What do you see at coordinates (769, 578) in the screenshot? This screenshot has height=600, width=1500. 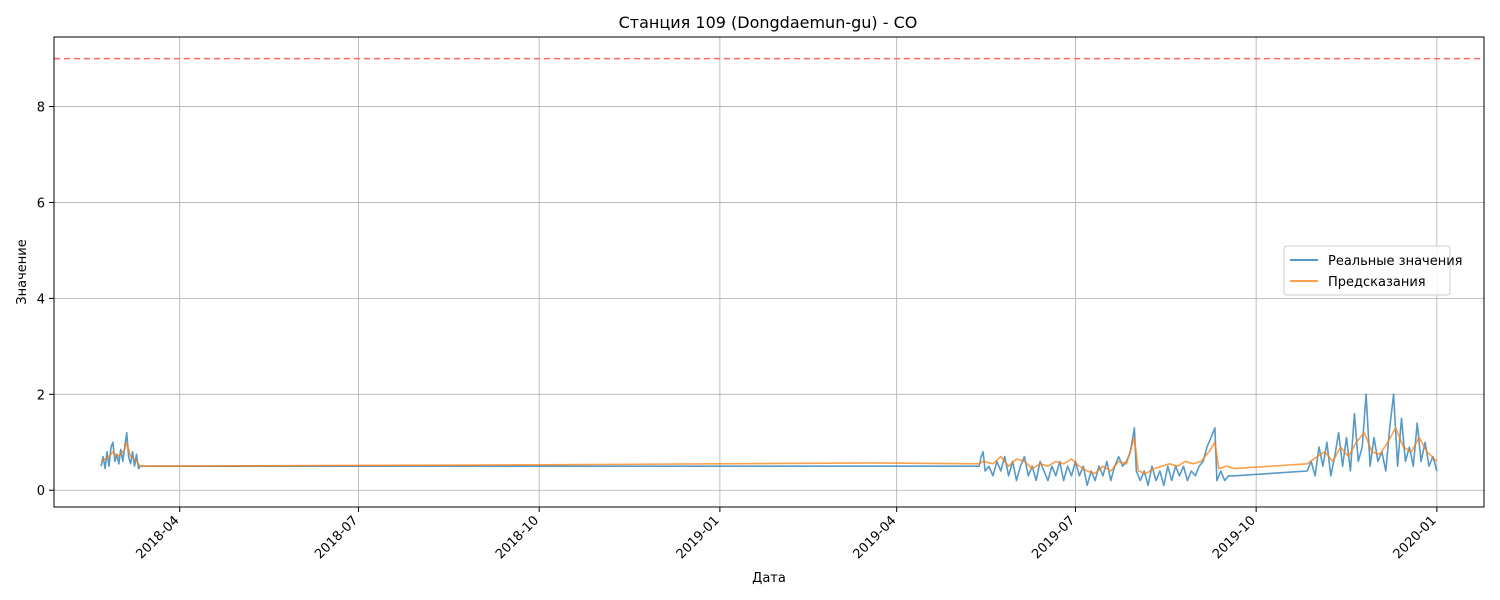 I see `x-axis-label: Дата` at bounding box center [769, 578].